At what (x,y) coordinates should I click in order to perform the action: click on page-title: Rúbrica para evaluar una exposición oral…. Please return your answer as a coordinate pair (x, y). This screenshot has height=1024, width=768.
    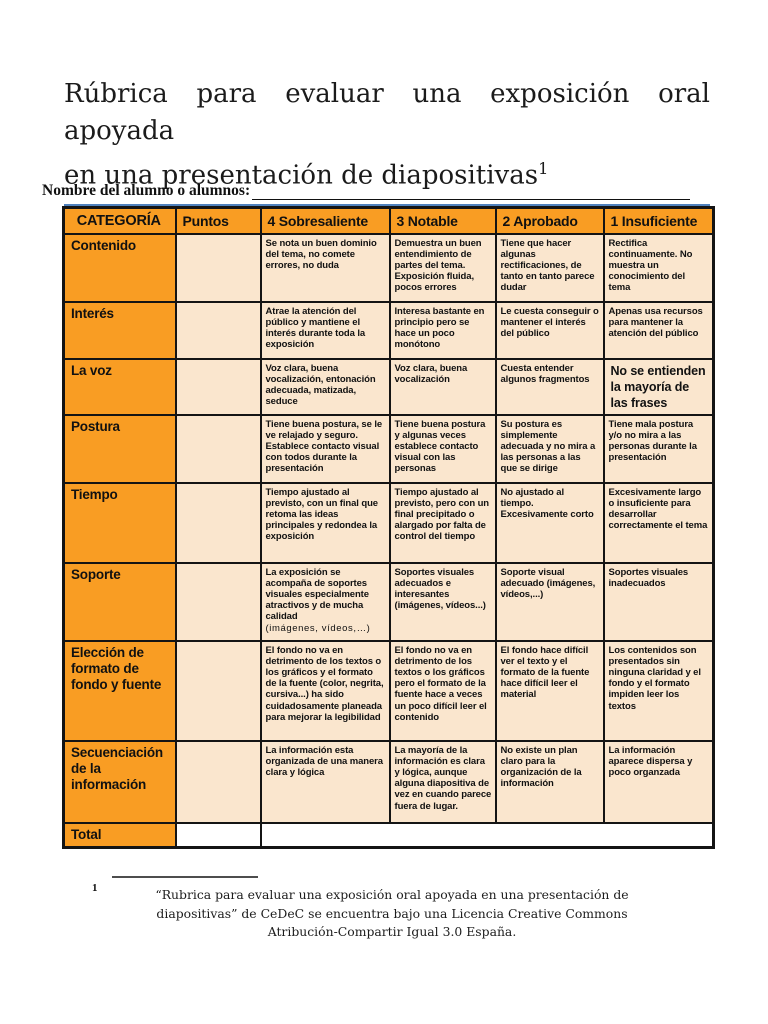
    Looking at the image, I should click on (387, 141).